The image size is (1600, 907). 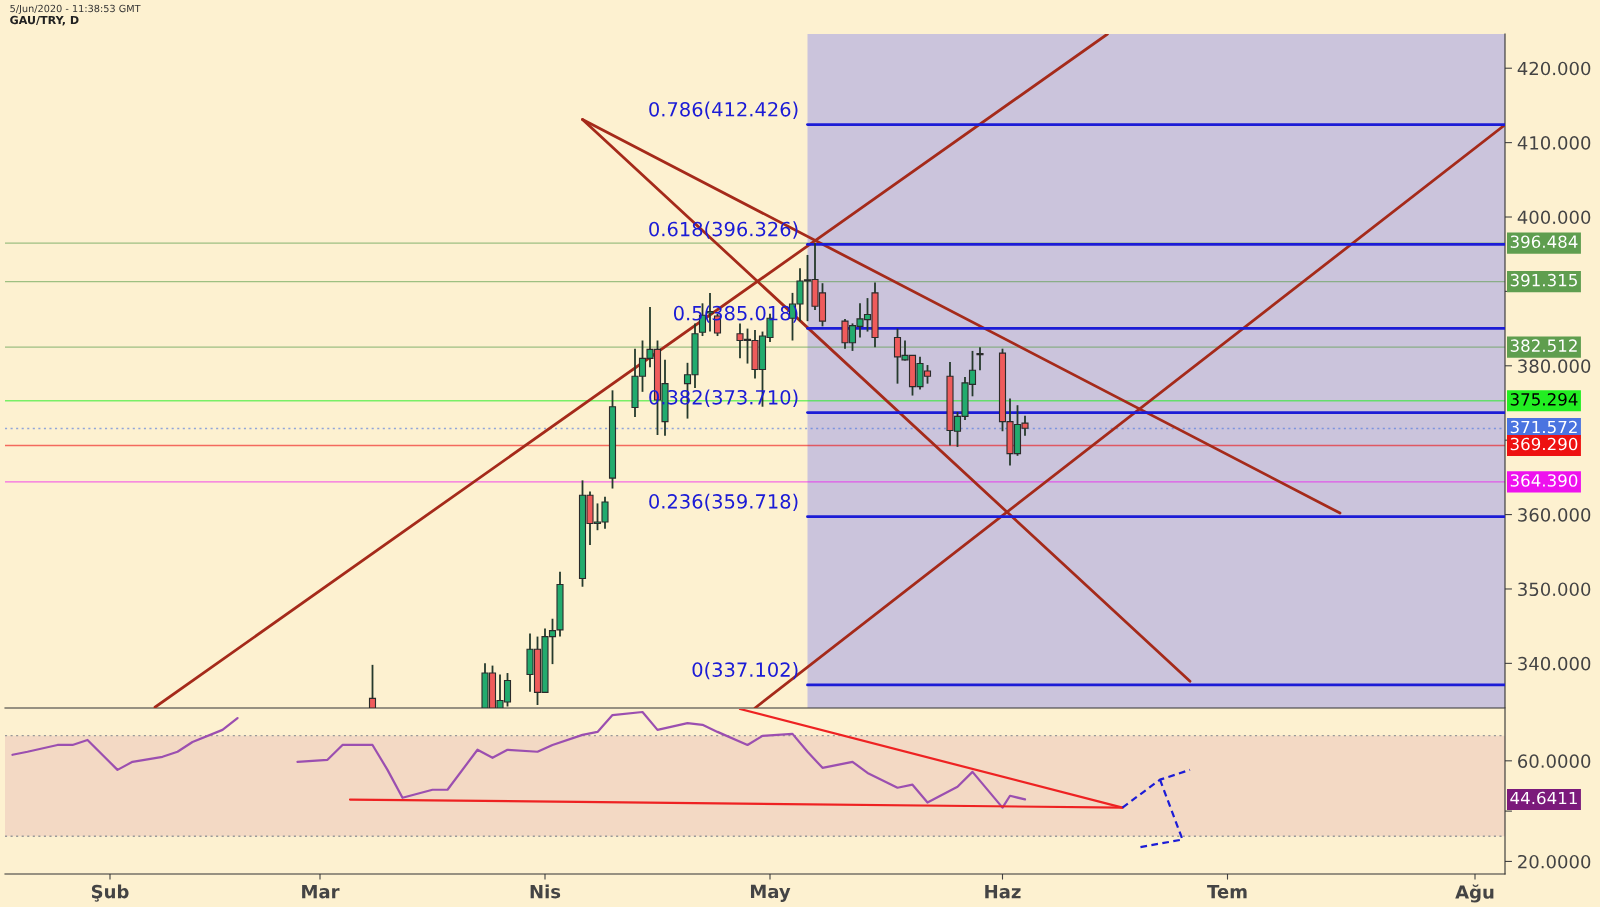 I want to click on x-tick-label: Nis, so click(x=545, y=891).